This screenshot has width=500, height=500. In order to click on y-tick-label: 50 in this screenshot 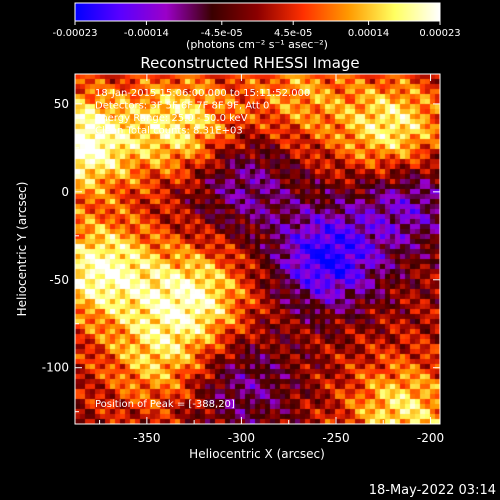, I will do `click(61, 104)`.